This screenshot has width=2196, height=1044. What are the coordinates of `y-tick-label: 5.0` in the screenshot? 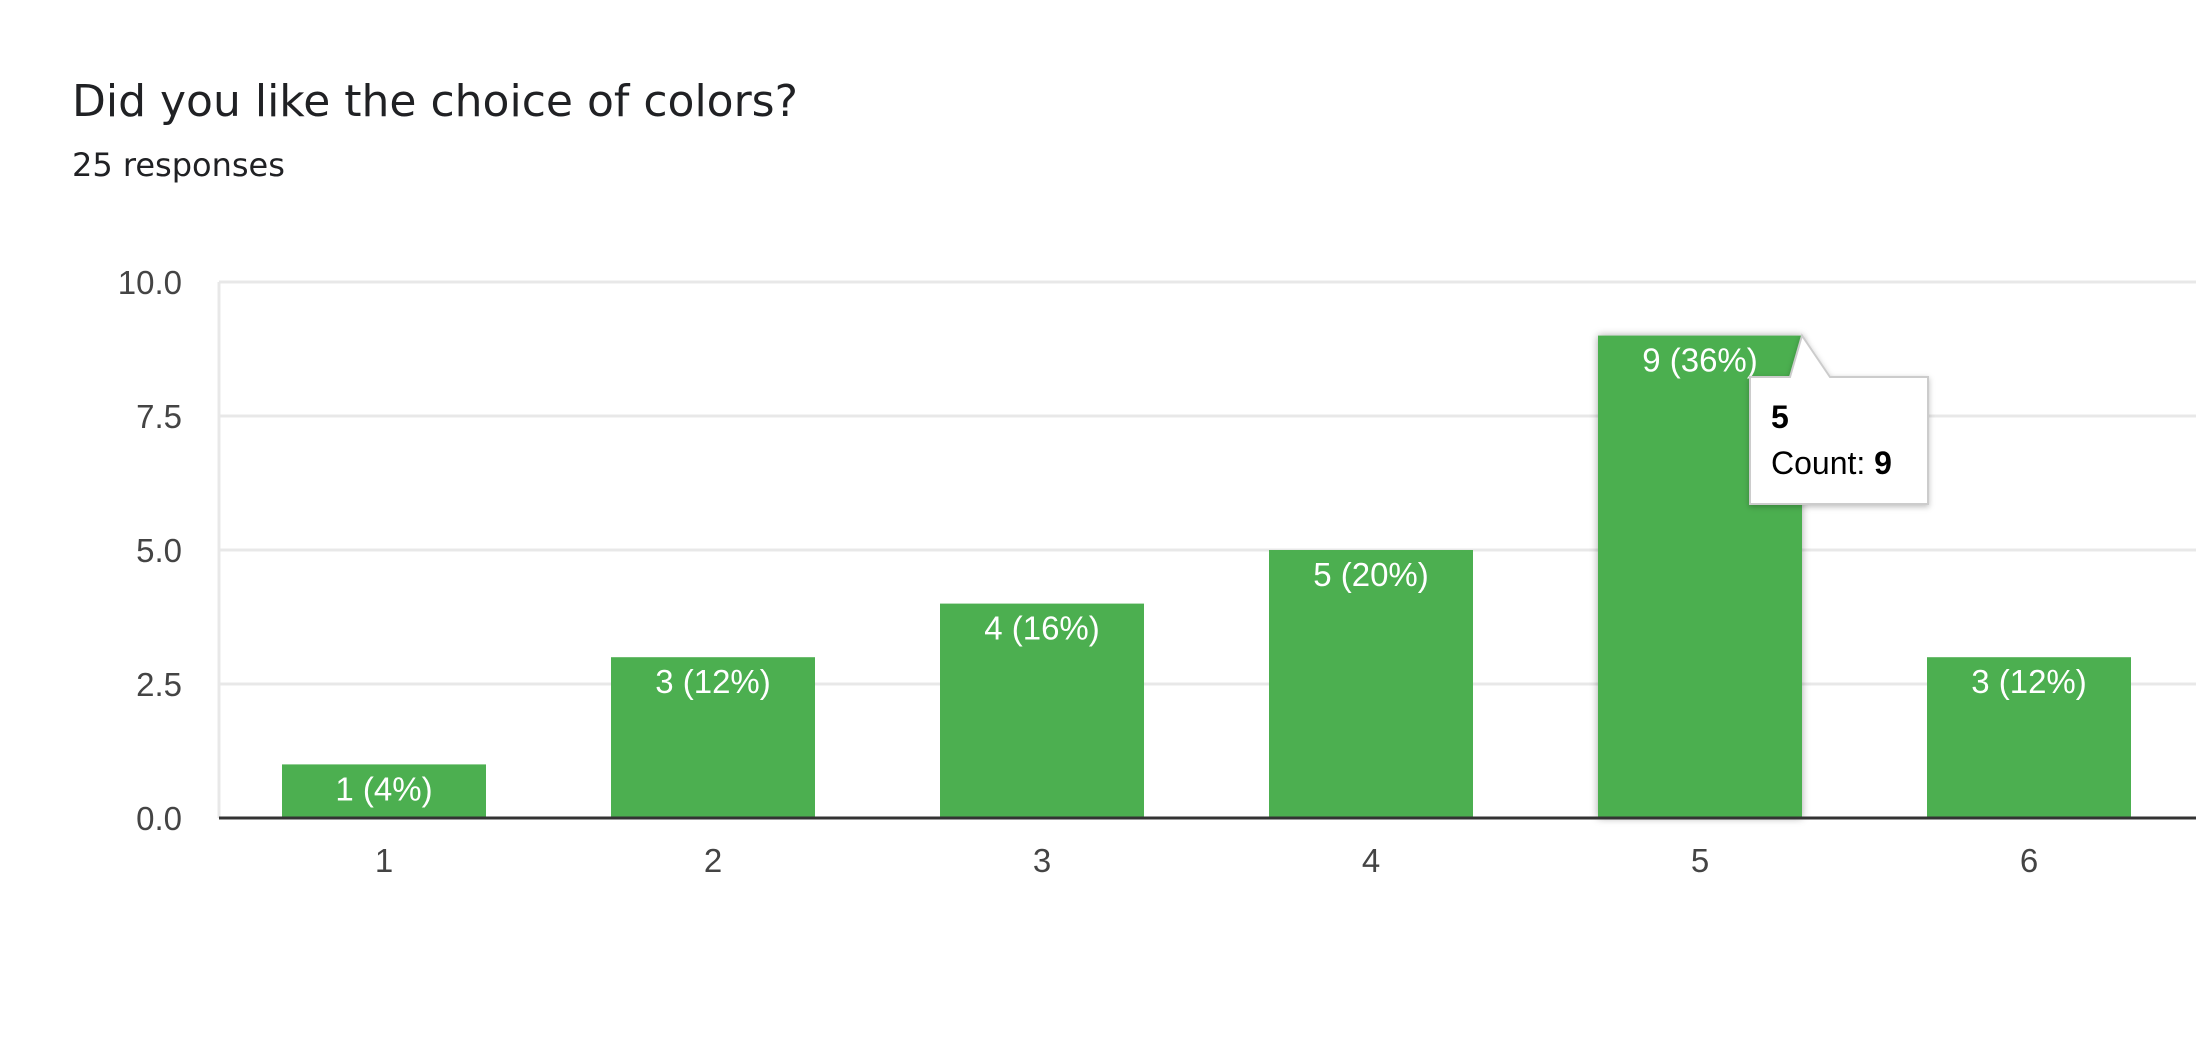 It's located at (159, 550).